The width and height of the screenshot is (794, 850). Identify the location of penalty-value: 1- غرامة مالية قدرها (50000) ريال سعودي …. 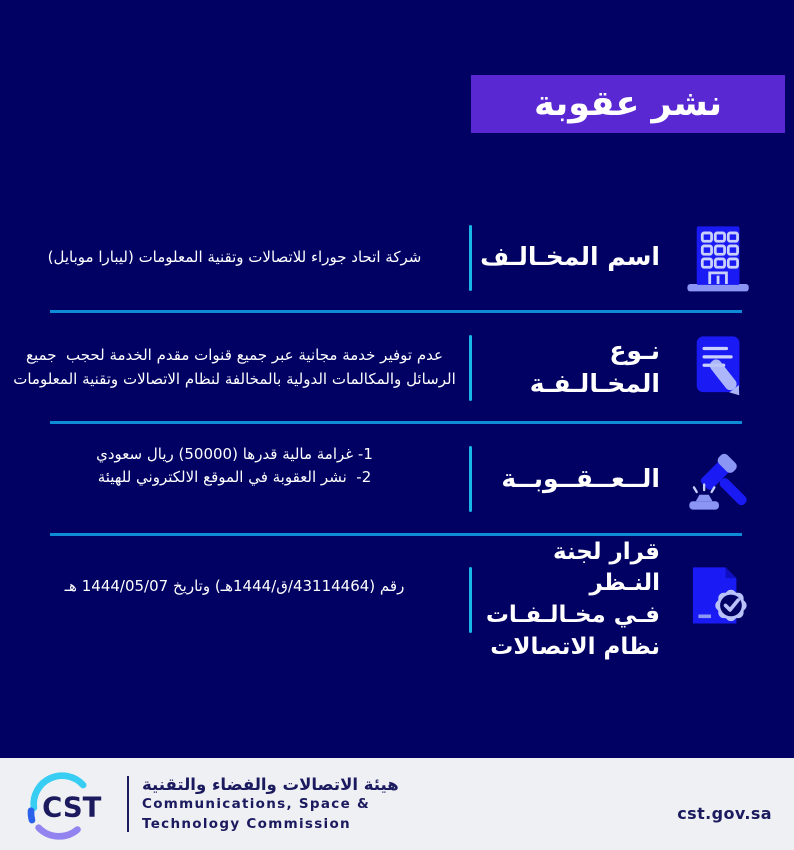
(234, 465).